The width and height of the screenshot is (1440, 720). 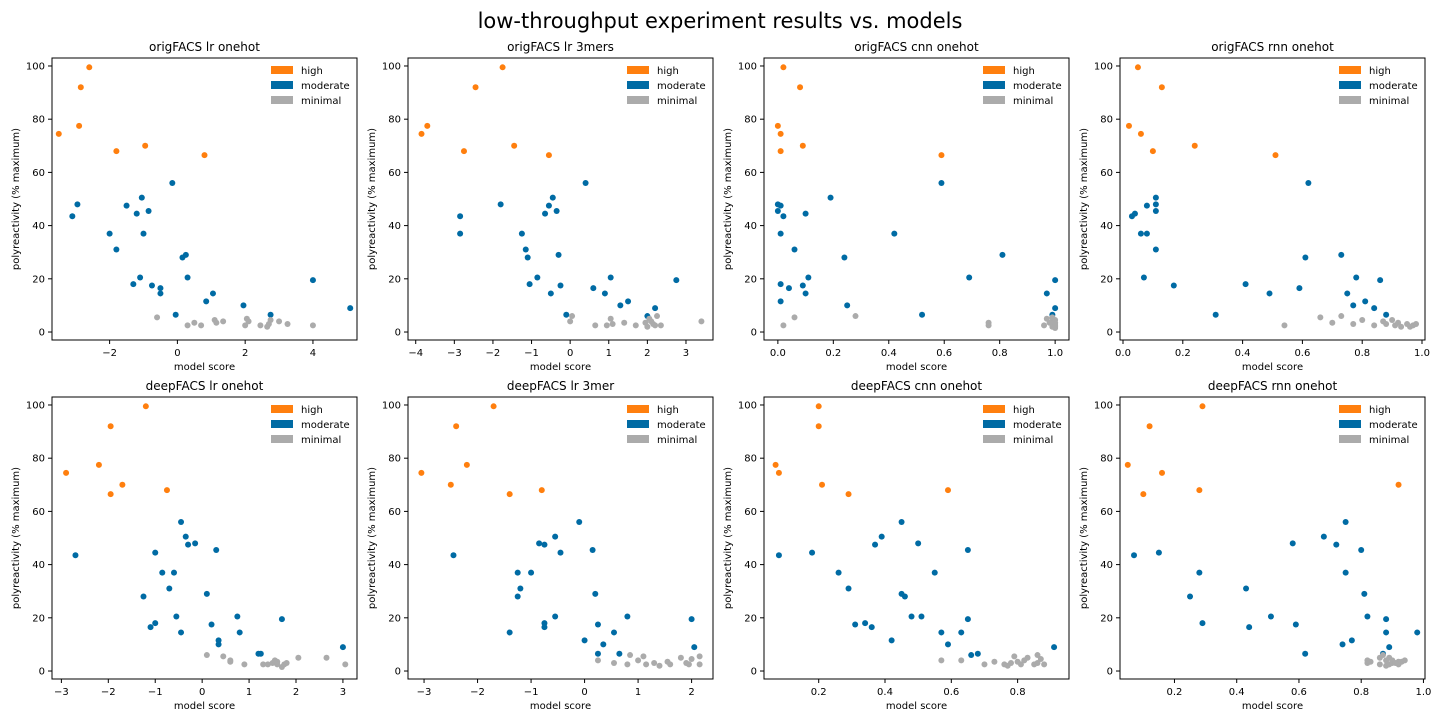 What do you see at coordinates (560, 47) in the screenshot?
I see `subplot-title: origFACS lr 3mers` at bounding box center [560, 47].